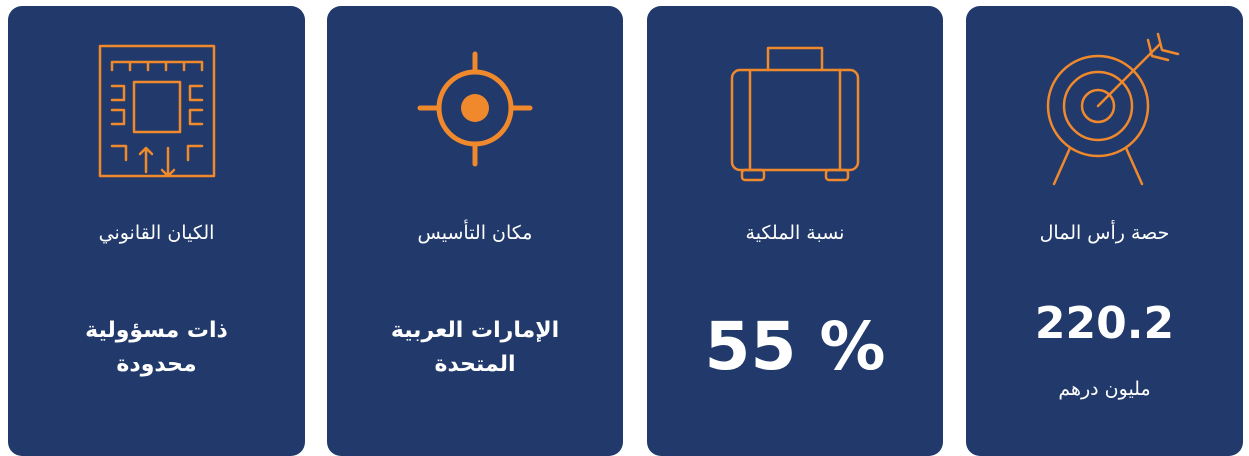 The width and height of the screenshot is (1249, 456). I want to click on card-value: % 55, so click(795, 346).